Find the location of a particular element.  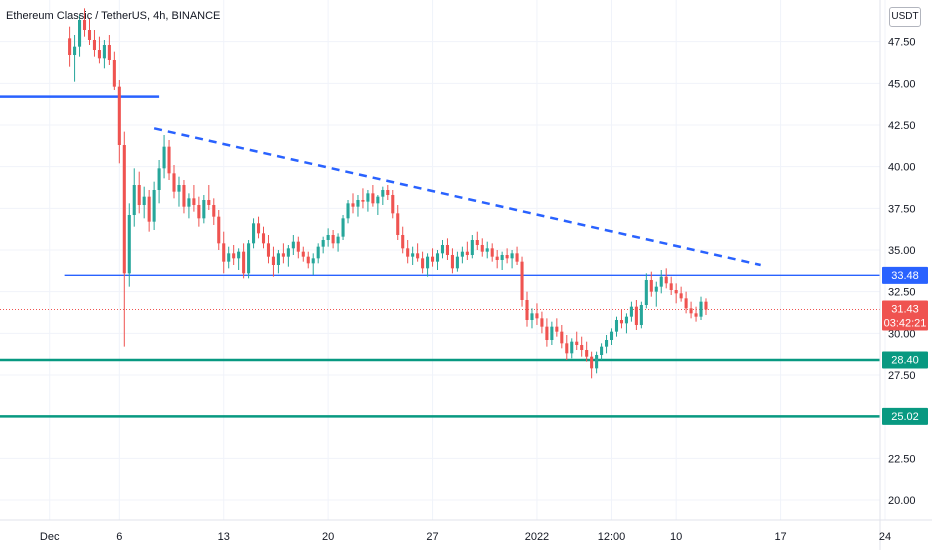

price-badge-label: 03:42:21 is located at coordinates (905, 324).